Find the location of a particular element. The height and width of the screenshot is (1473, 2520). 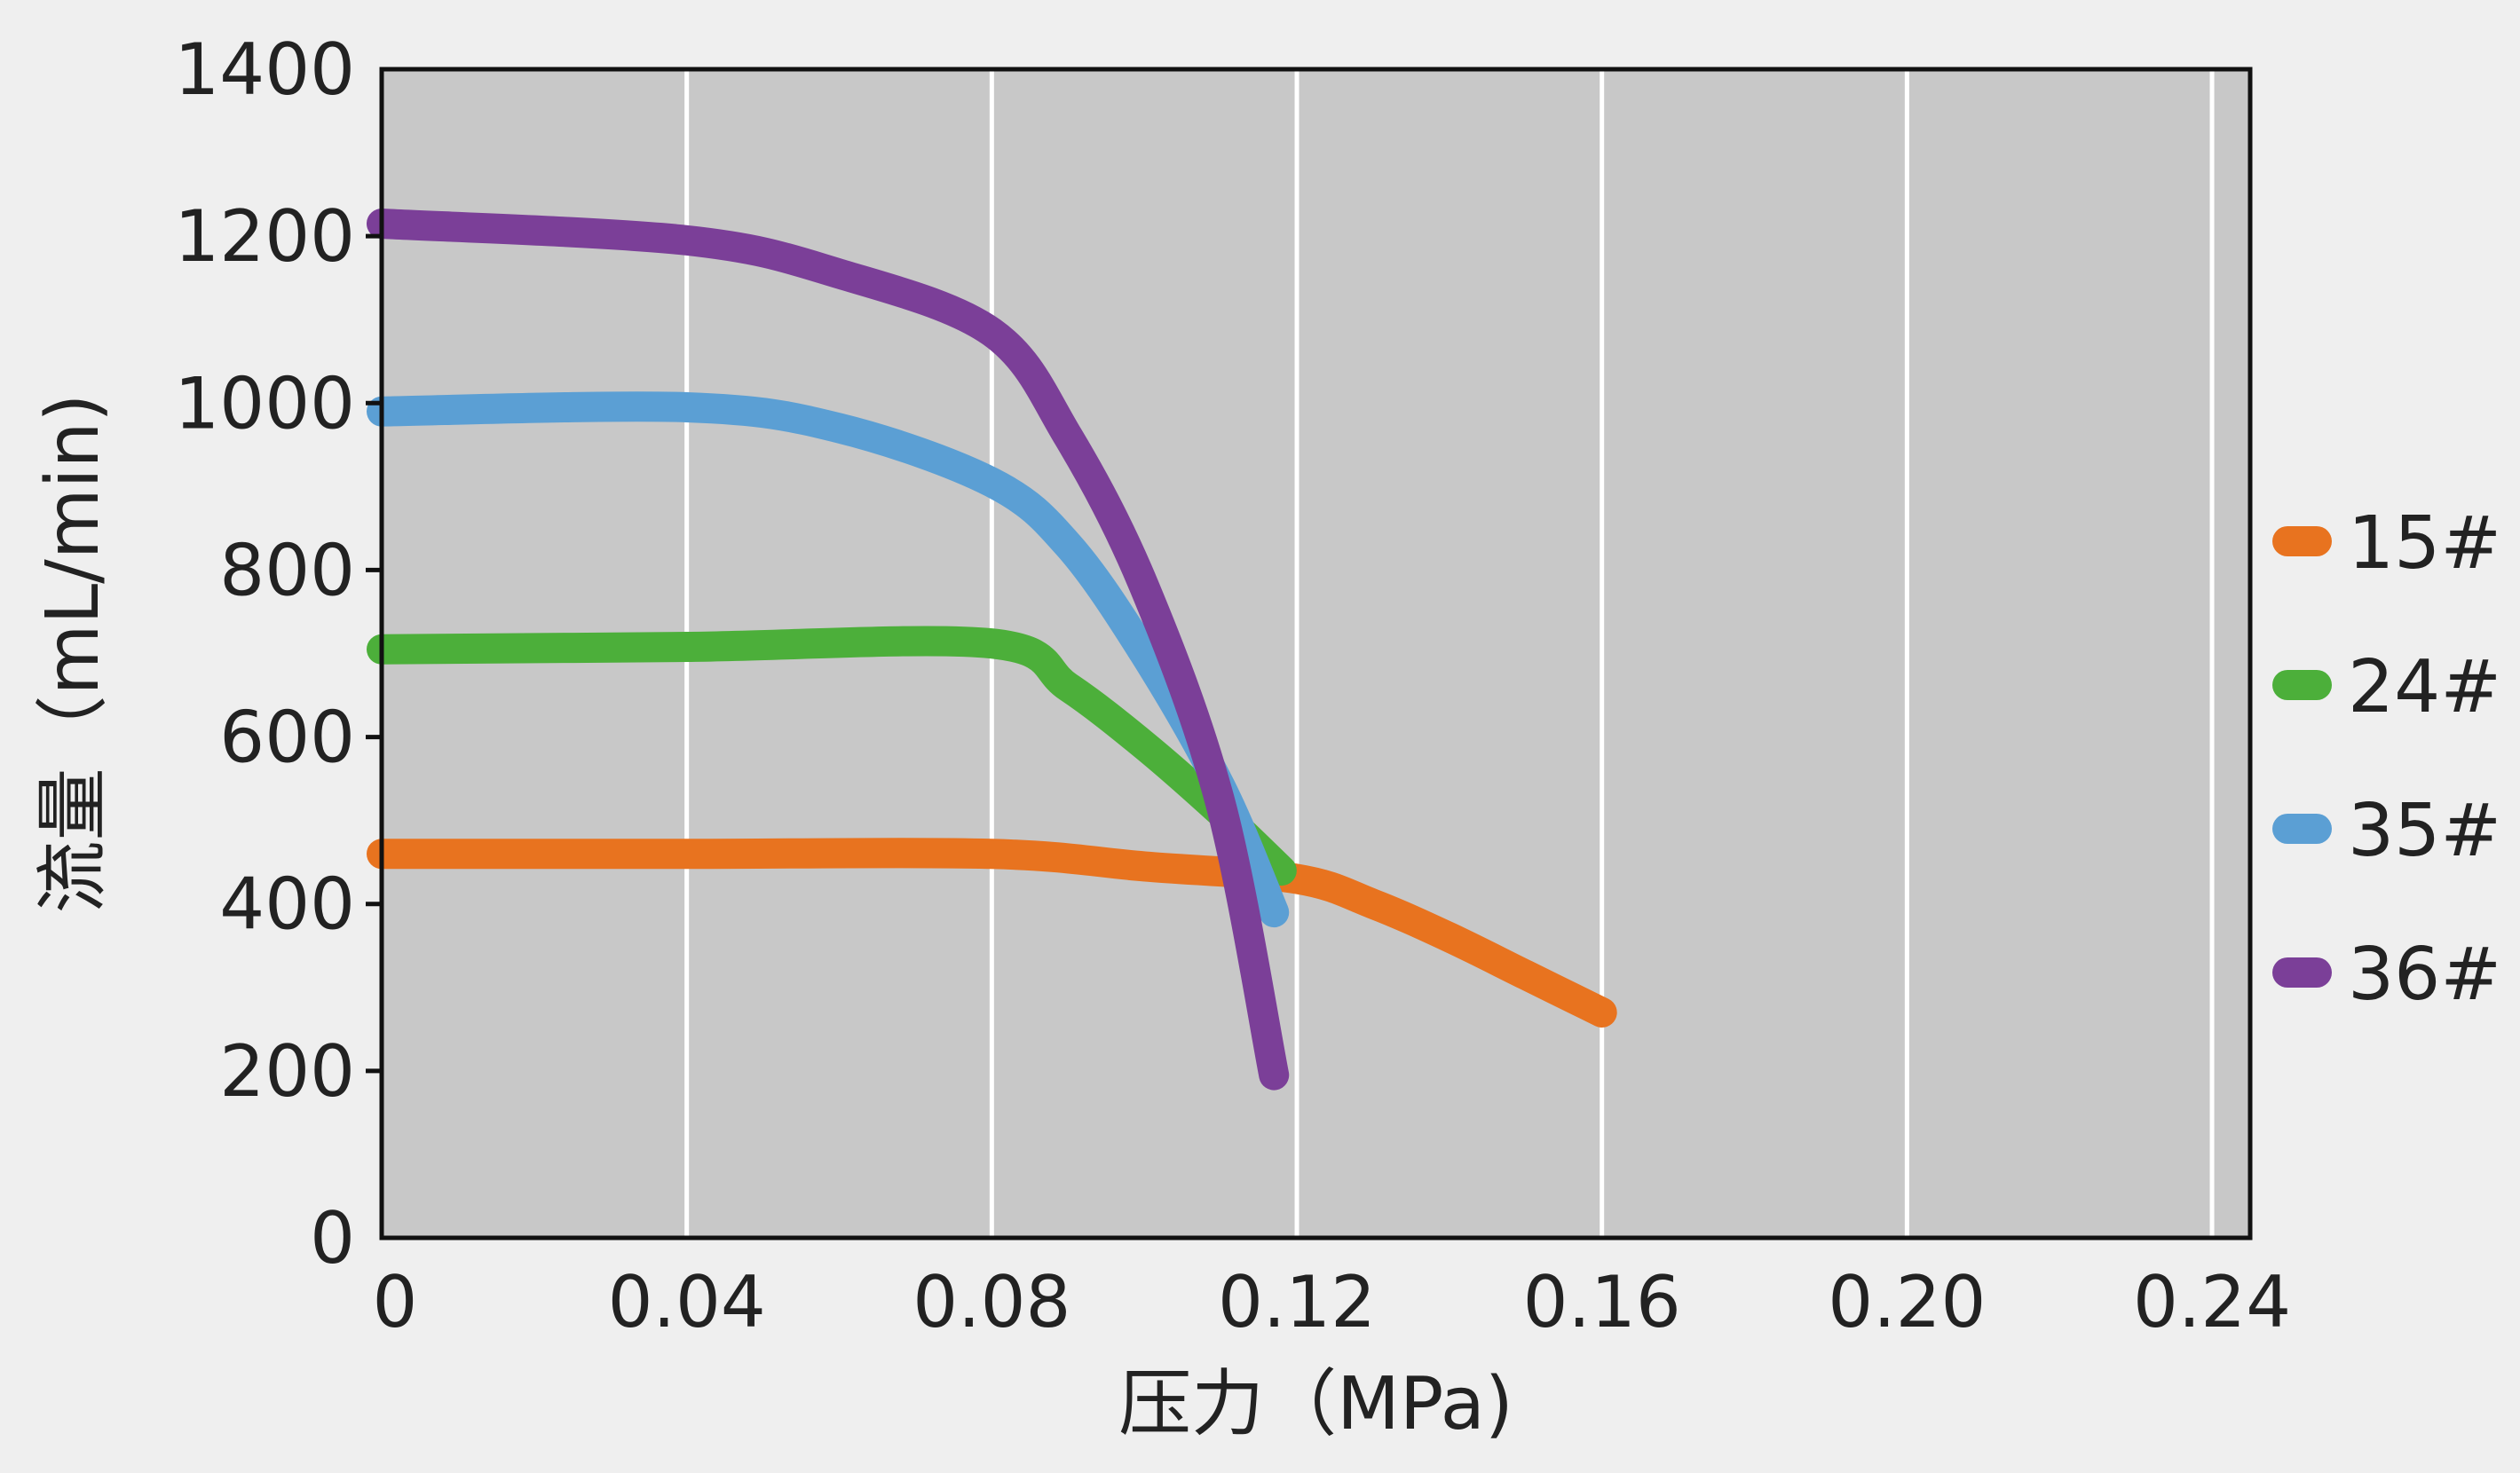

y-tick-label-2: 400 is located at coordinates (287, 904).